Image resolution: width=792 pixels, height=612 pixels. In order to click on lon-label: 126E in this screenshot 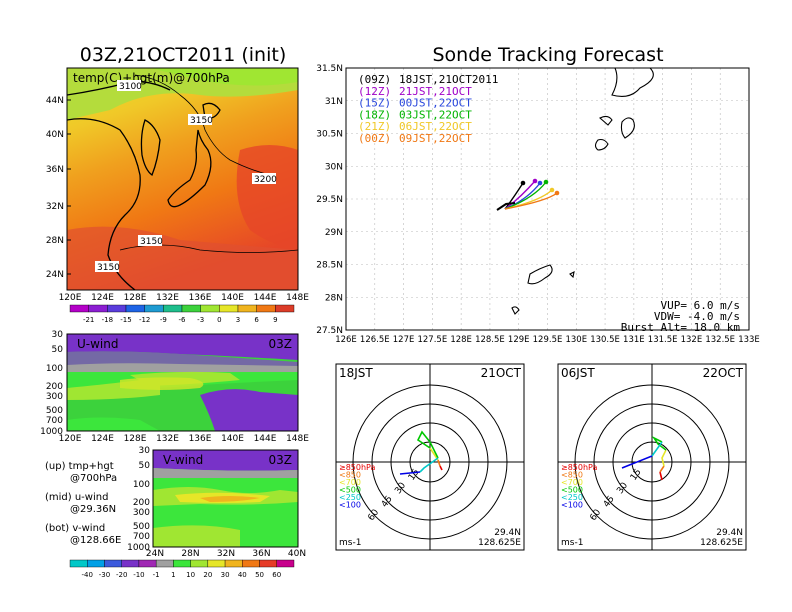, I will do `click(346, 340)`.